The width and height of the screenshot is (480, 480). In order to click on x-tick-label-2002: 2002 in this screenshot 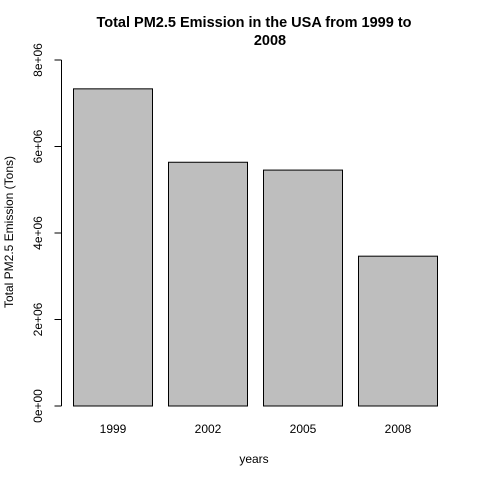, I will do `click(208, 429)`.